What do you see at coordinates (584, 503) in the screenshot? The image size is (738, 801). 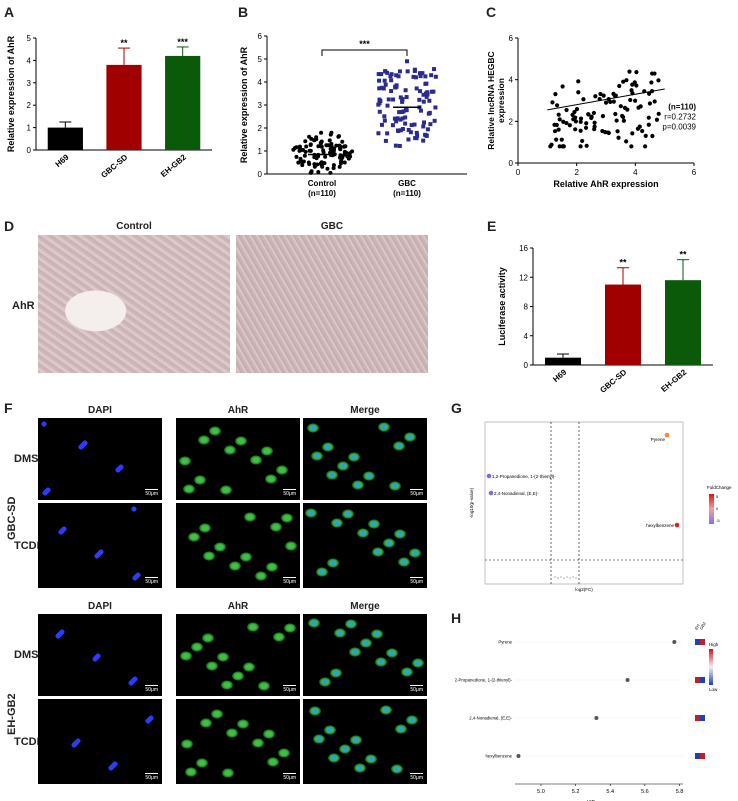 I see `plot-frame` at bounding box center [584, 503].